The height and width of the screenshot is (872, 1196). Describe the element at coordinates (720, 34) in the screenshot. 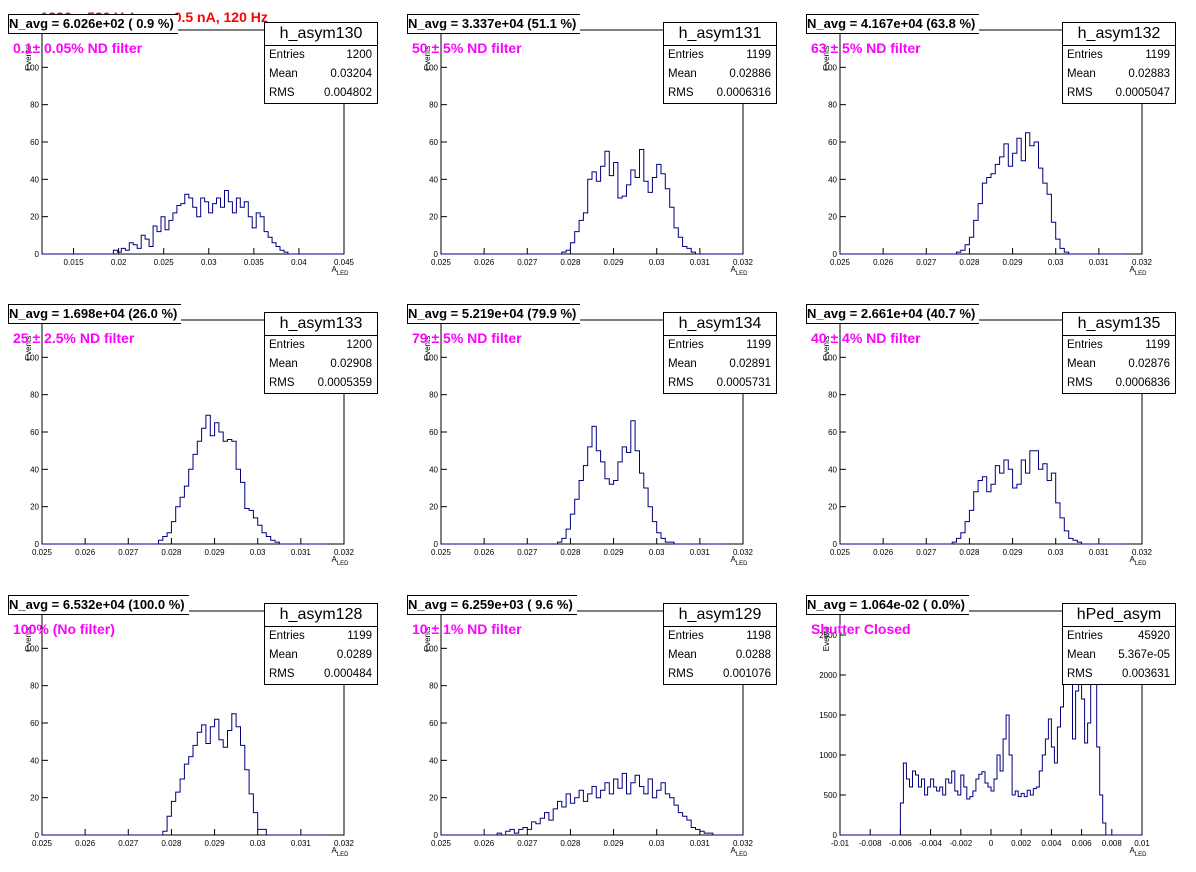

I see `histogram-name: h_asym131` at that location.